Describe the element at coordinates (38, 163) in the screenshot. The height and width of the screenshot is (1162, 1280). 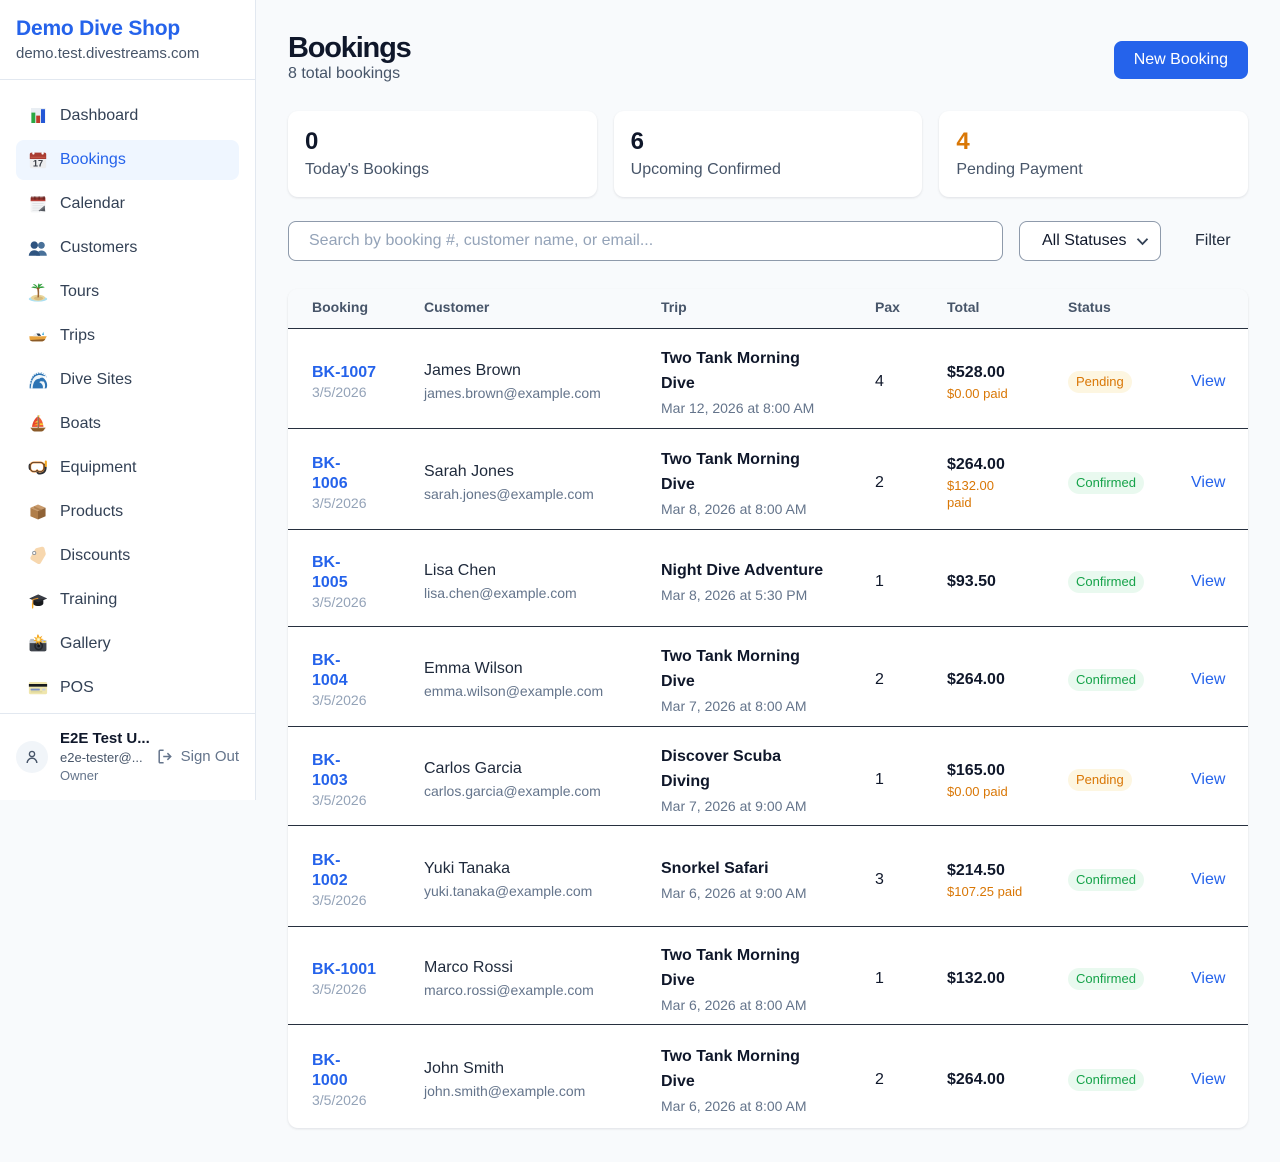
I see `svg-text: 17` at that location.